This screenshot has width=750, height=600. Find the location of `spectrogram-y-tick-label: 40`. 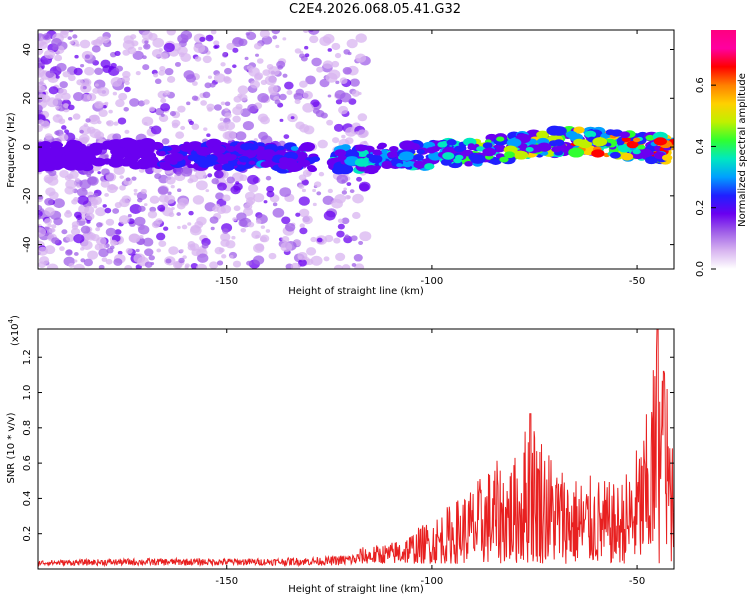

spectrogram-y-tick-label: 40 is located at coordinates (27, 49).